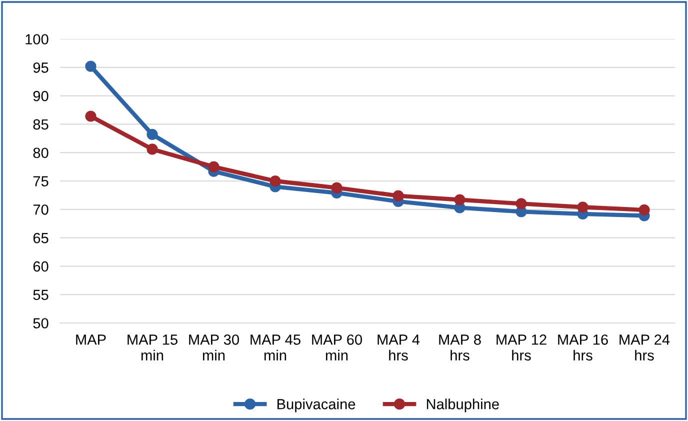 The height and width of the screenshot is (421, 688). Describe the element at coordinates (583, 347) in the screenshot. I see `x-tick-label: MAP 16 hrs` at that location.